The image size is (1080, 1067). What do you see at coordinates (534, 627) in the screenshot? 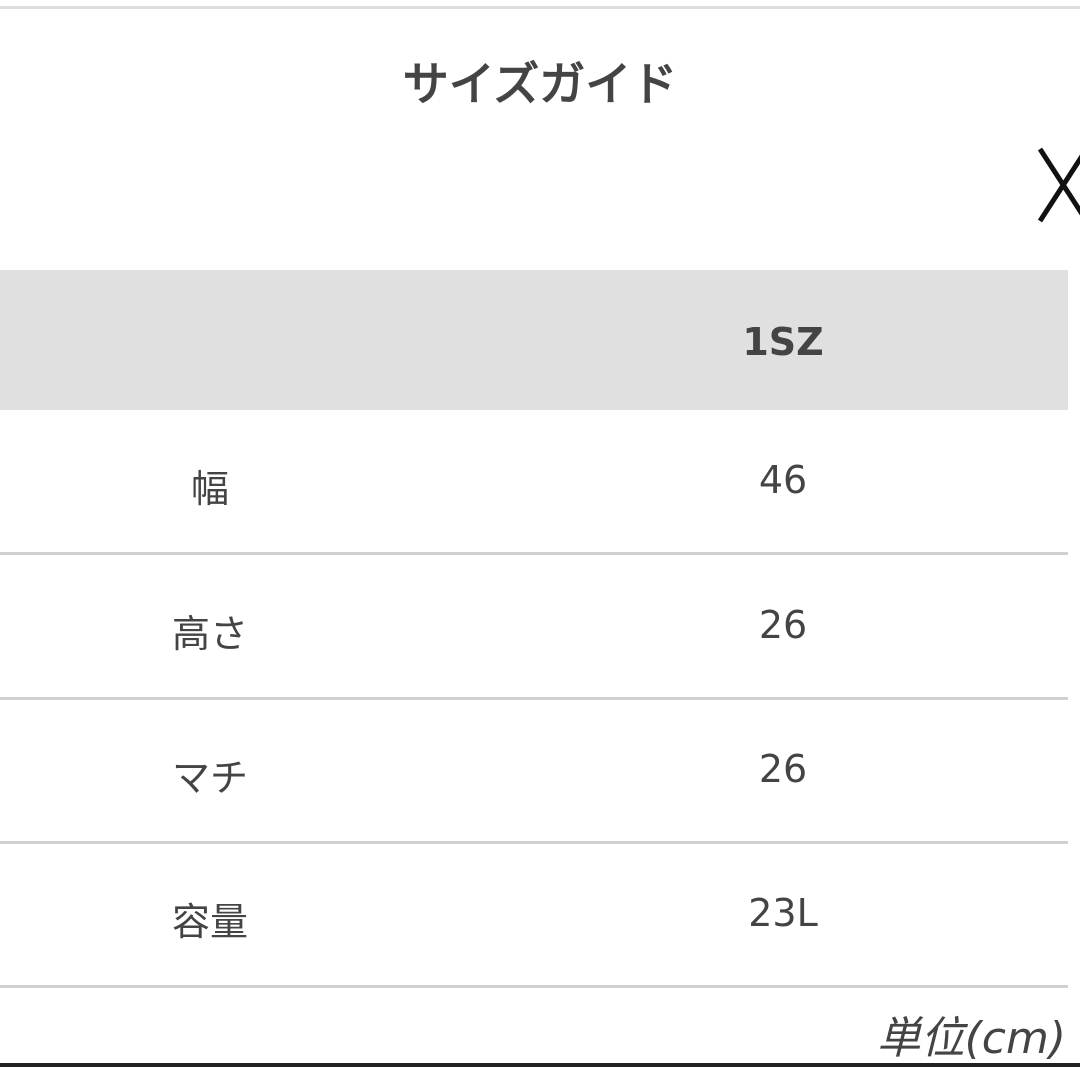
I see `table-row: 高さ 26` at bounding box center [534, 627].